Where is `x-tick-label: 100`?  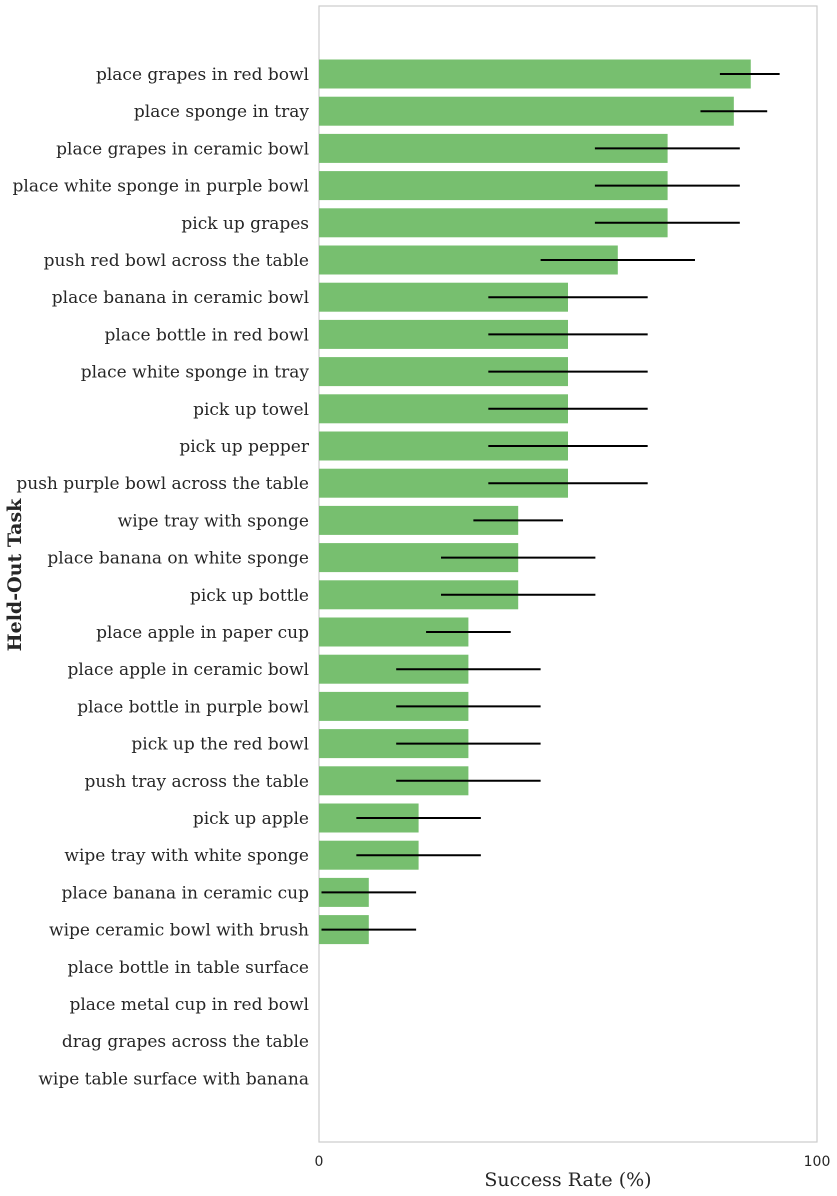
x-tick-label: 100 is located at coordinates (817, 1162).